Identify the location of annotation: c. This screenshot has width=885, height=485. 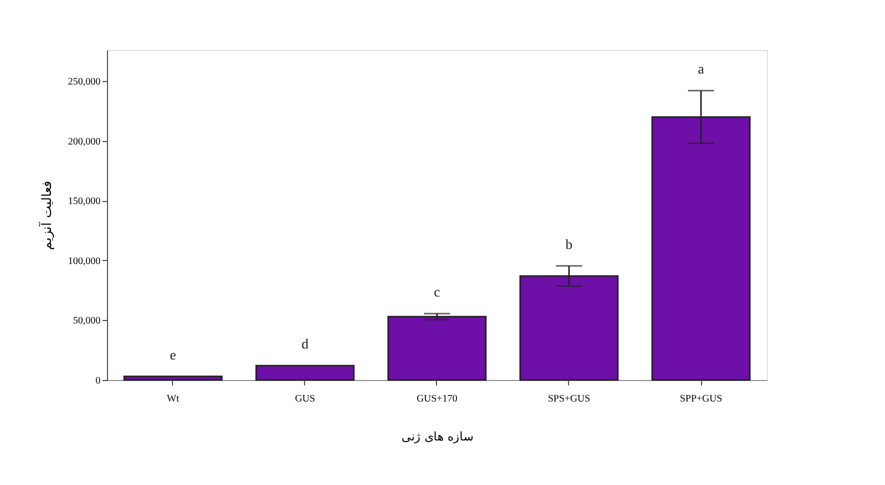
(437, 293).